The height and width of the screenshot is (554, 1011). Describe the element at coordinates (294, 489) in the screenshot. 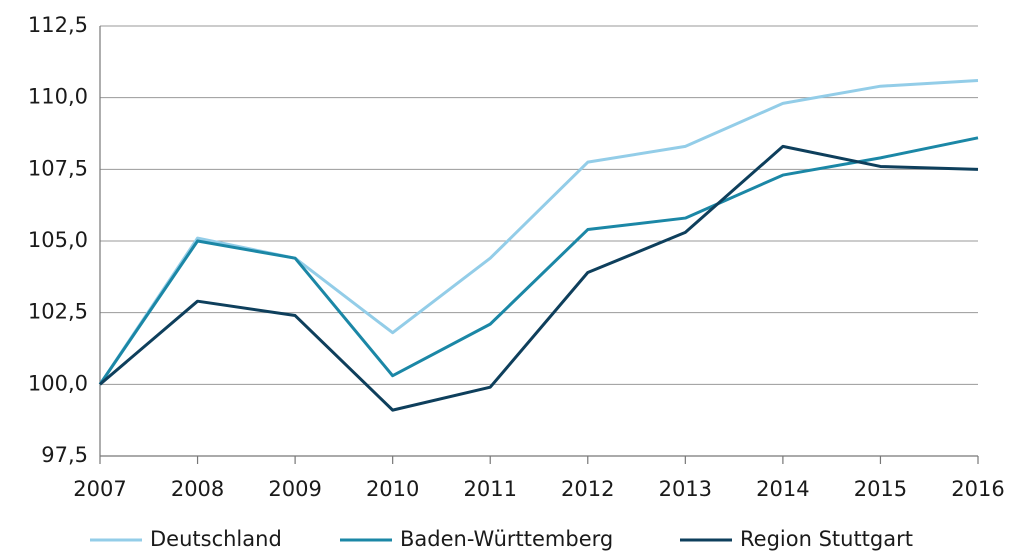

I see `x-tick-label: 2009` at that location.